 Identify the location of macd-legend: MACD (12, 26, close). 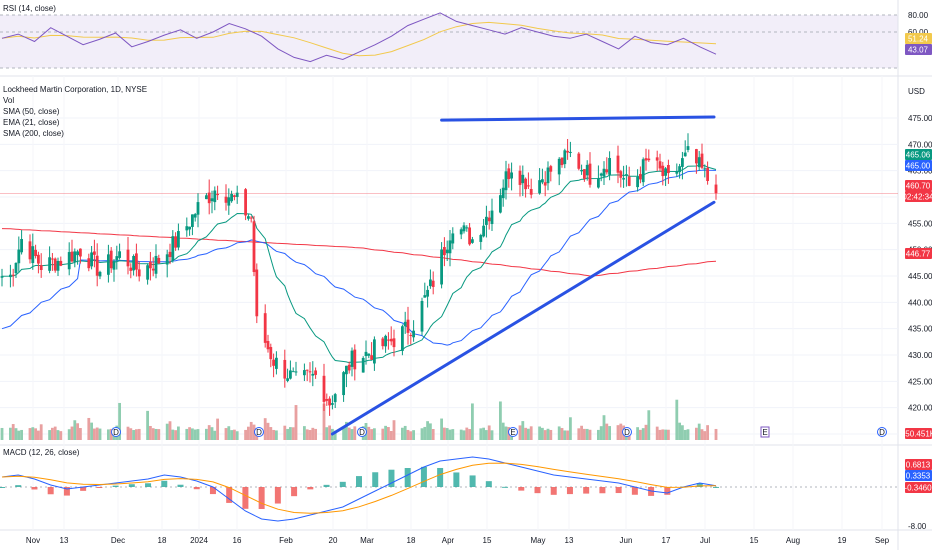
(41, 452).